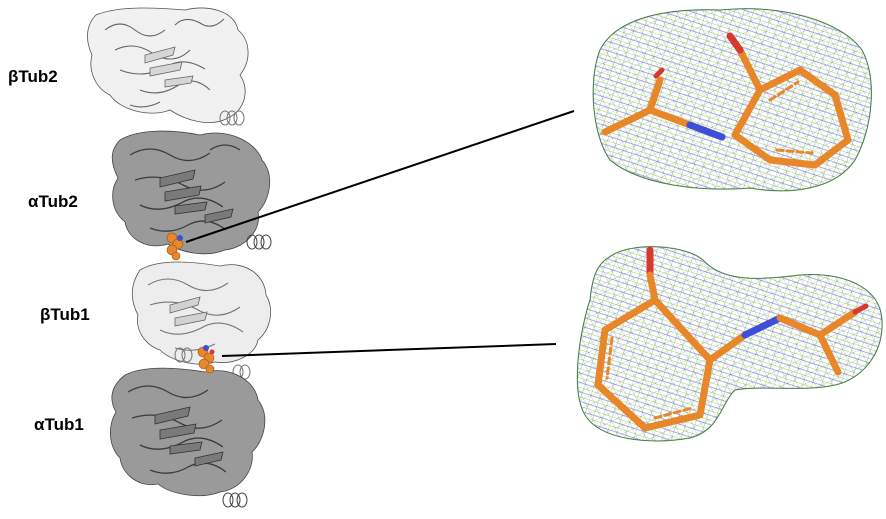  What do you see at coordinates (59, 424) in the screenshot?
I see `label-alpha-tub1: αTub1` at bounding box center [59, 424].